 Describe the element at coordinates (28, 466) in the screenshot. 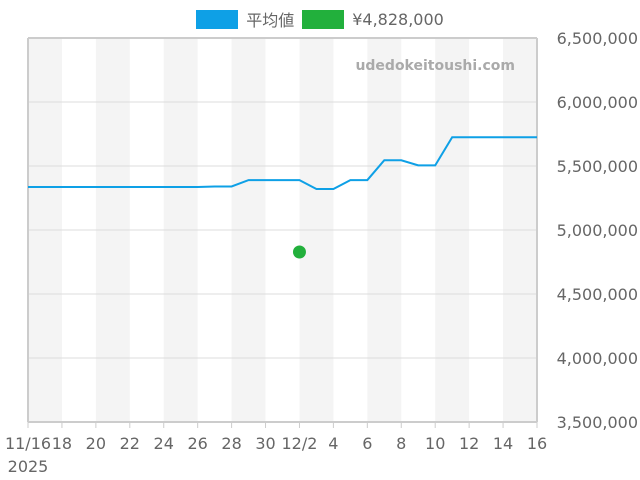

I see `x-year-label: 2025` at that location.